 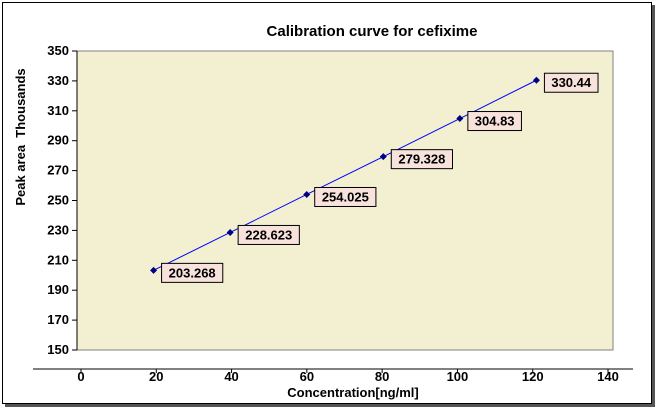 What do you see at coordinates (533, 376) in the screenshot?
I see `x-tick-label: 120` at bounding box center [533, 376].